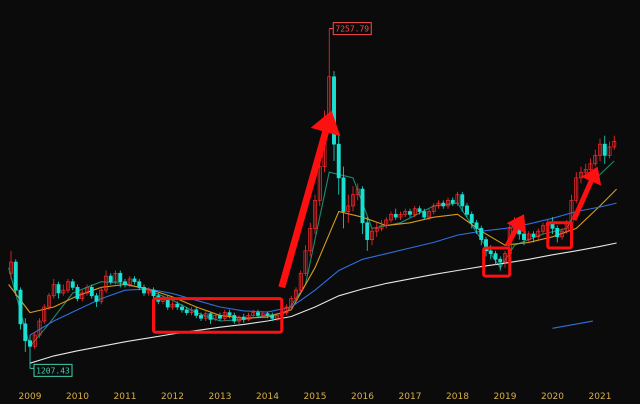 Image resolution: width=640 pixels, height=404 pixels. I want to click on x-tick-label: 2009, so click(30, 397).